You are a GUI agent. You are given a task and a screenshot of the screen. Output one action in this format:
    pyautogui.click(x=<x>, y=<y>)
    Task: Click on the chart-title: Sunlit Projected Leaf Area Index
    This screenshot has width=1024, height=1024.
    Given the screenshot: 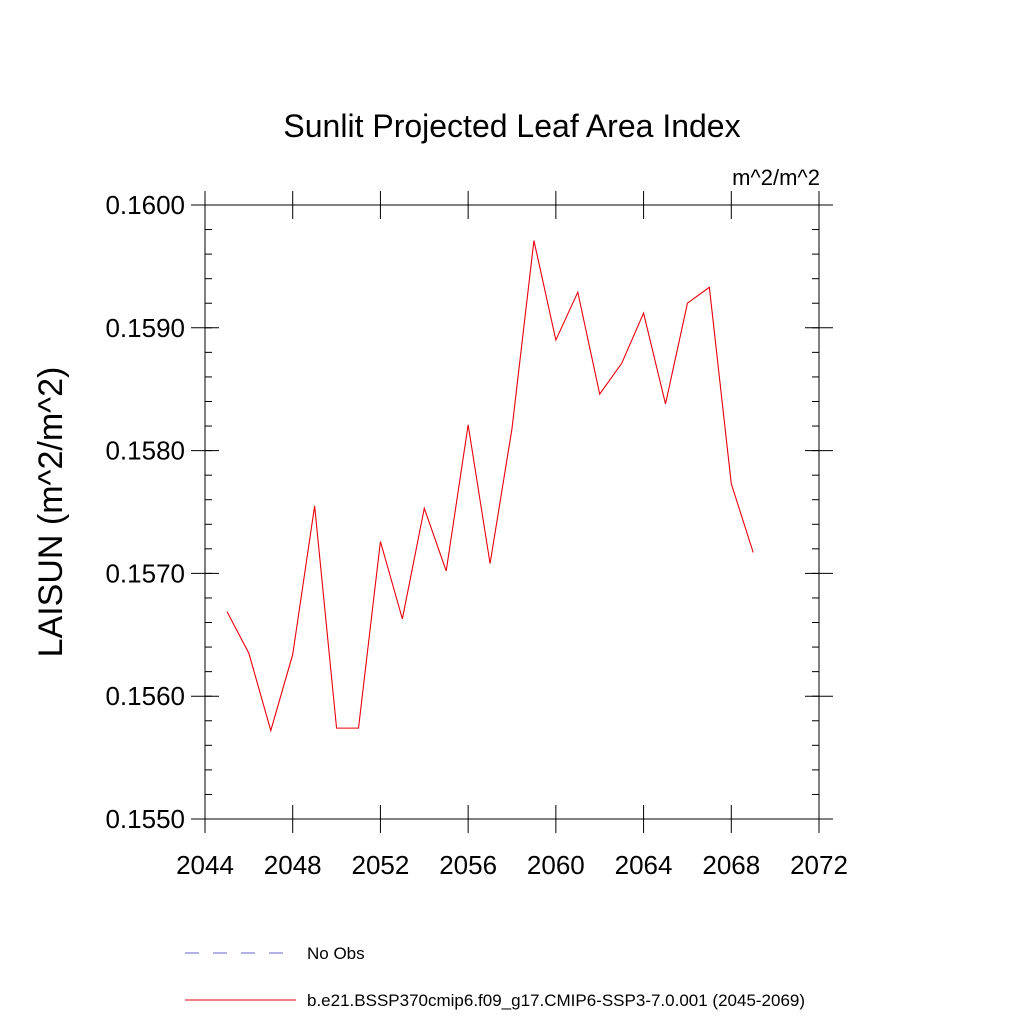 What is the action you would take?
    pyautogui.click(x=511, y=126)
    